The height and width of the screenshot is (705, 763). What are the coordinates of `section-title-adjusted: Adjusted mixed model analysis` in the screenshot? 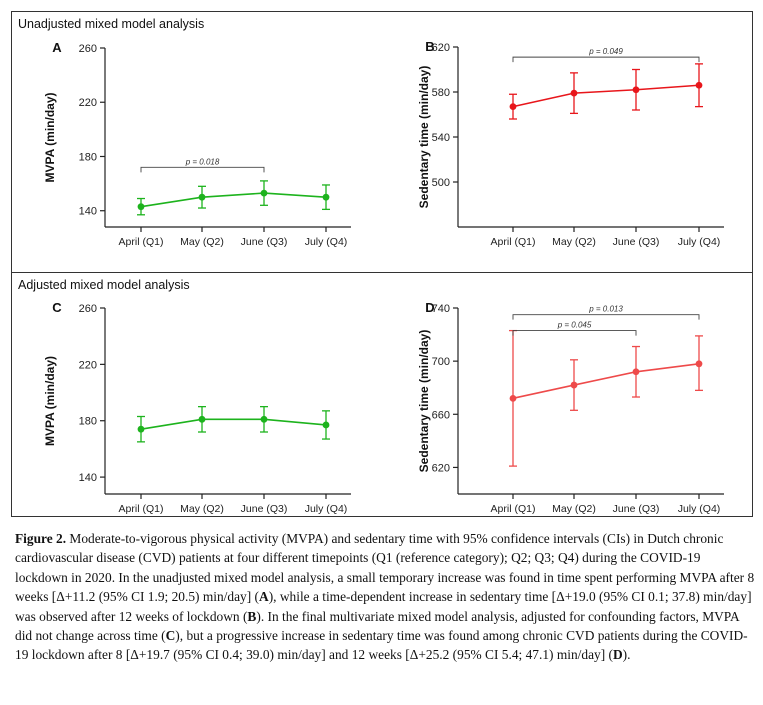 It's located at (104, 285).